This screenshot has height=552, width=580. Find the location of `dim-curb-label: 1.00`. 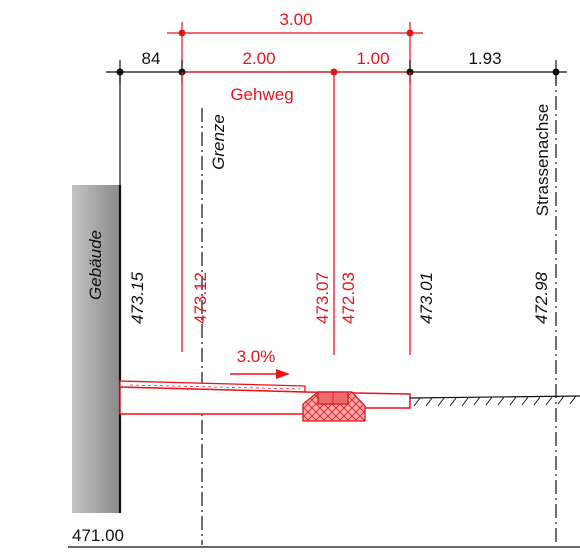

dim-curb-label: 1.00 is located at coordinates (372, 58).